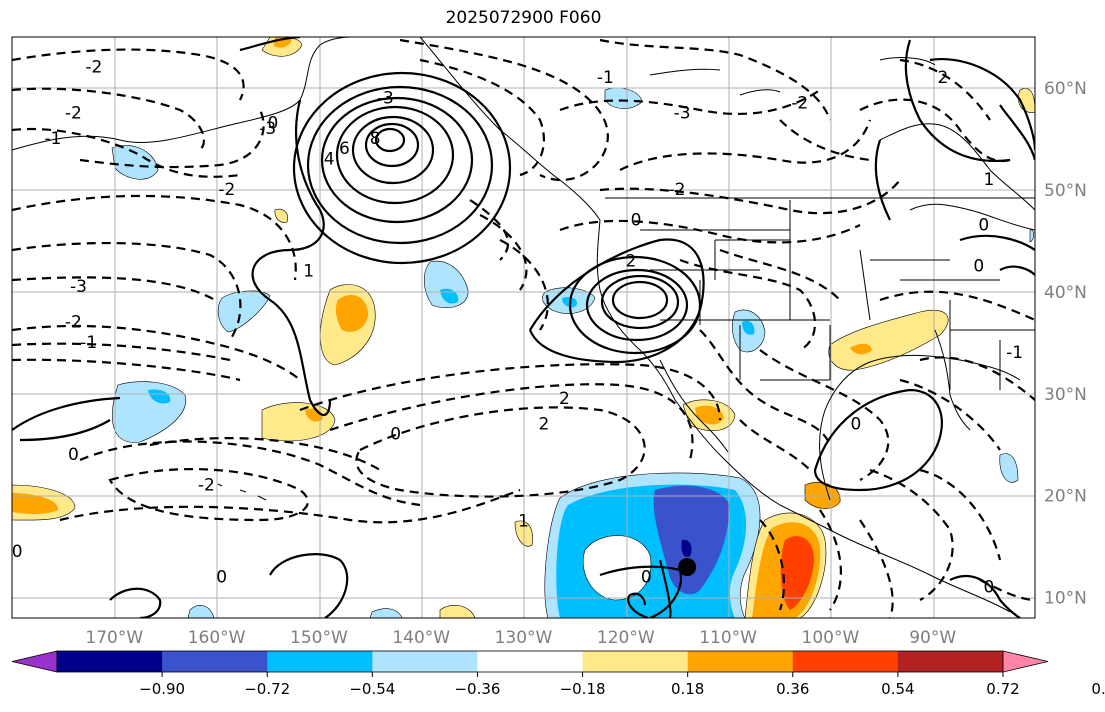 This screenshot has width=1105, height=712. I want to click on colorbar-tick-label: 0.90, so click(1098, 689).